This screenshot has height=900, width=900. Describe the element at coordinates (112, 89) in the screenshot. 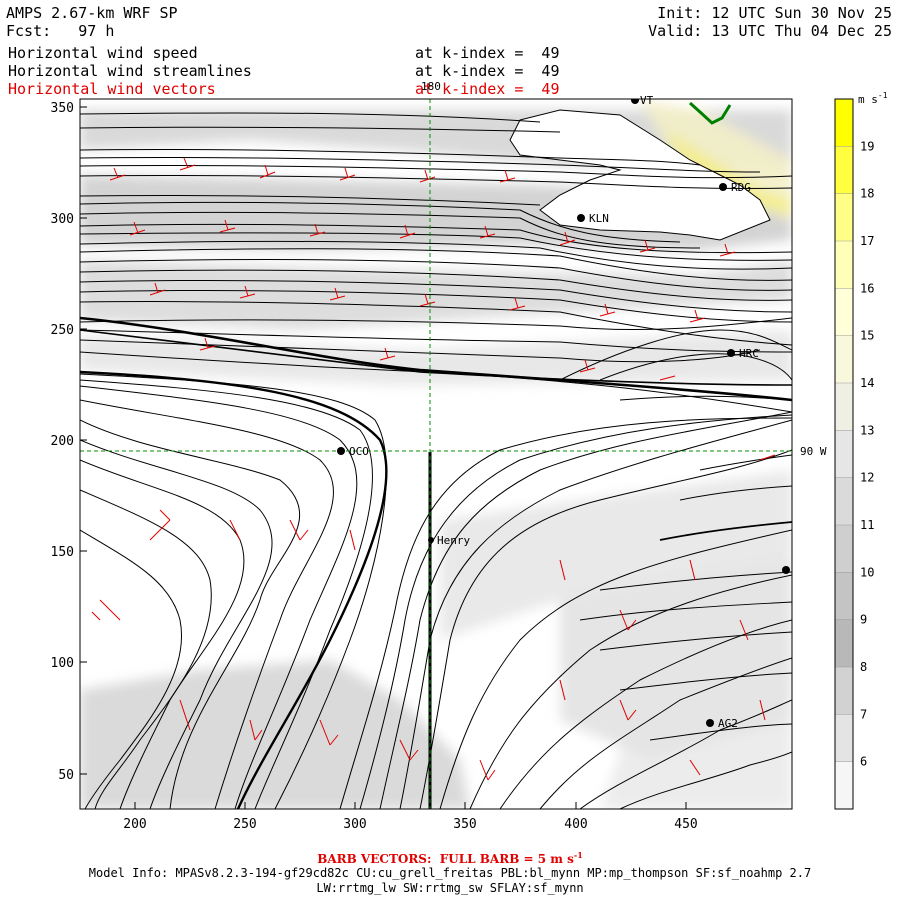

I see `field-label-vectors: Horizontal wind vectors` at that location.